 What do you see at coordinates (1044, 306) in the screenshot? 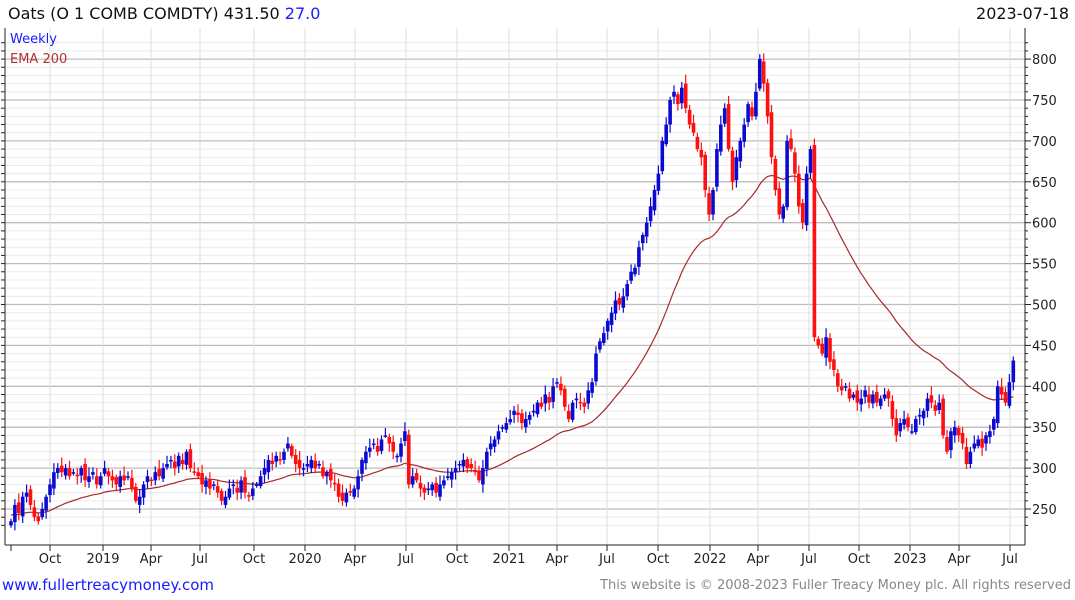
I see `y-tick-label: 500` at bounding box center [1044, 306].